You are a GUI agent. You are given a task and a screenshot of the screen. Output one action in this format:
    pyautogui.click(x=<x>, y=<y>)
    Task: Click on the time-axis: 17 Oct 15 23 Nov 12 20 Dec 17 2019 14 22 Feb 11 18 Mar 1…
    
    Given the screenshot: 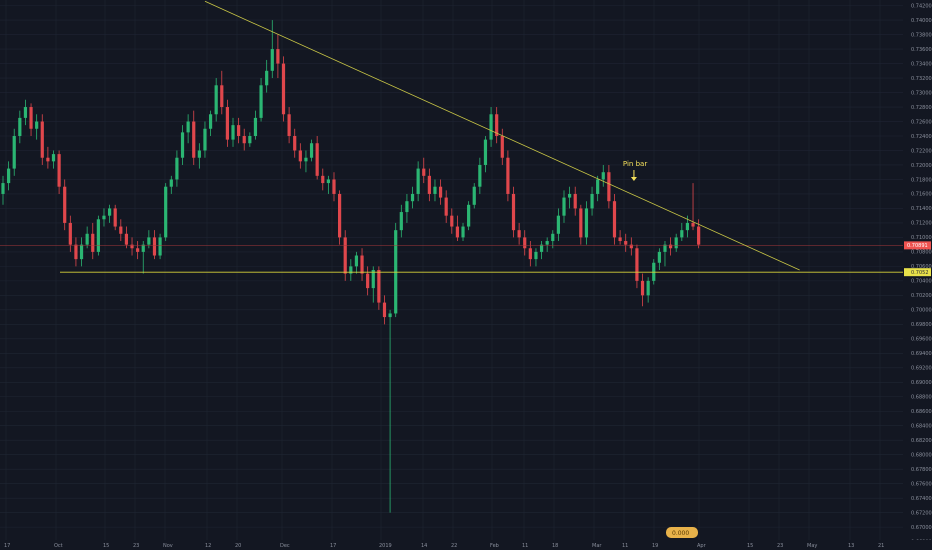 What is the action you would take?
    pyautogui.click(x=466, y=545)
    